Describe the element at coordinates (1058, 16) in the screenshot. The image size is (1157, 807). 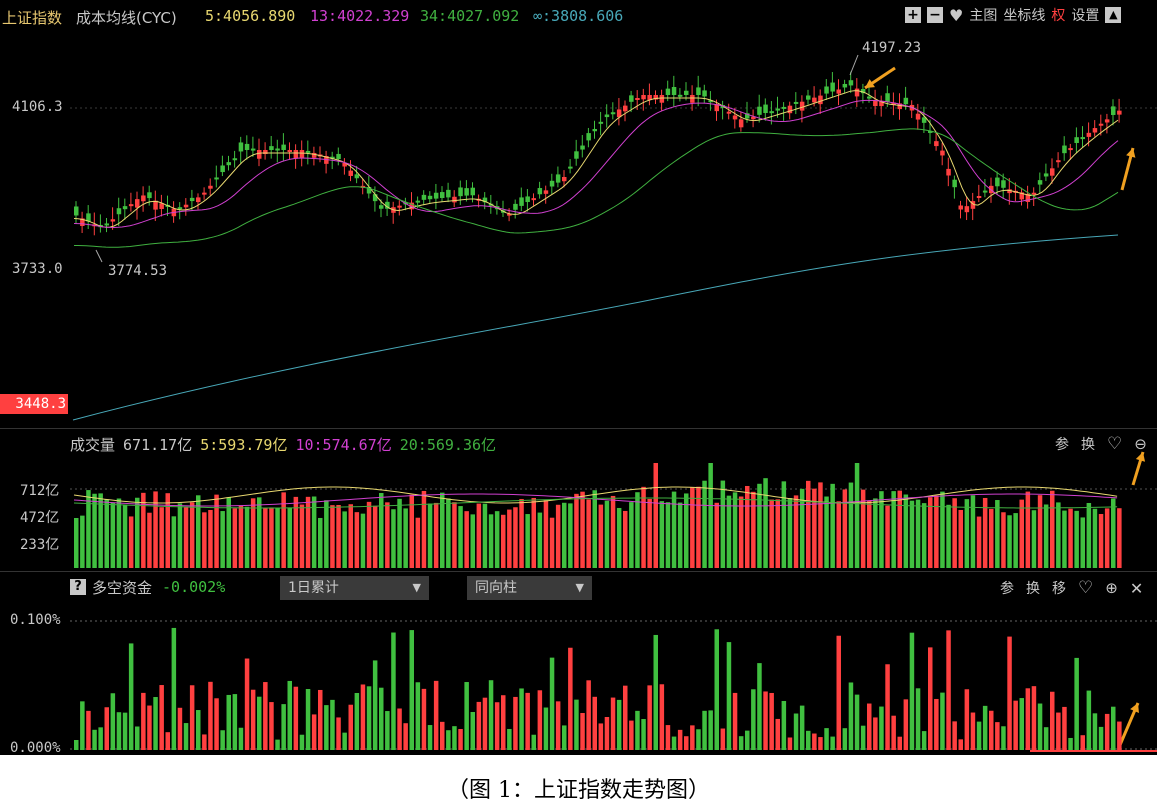
I see `rights-adjust-button: 权` at that location.